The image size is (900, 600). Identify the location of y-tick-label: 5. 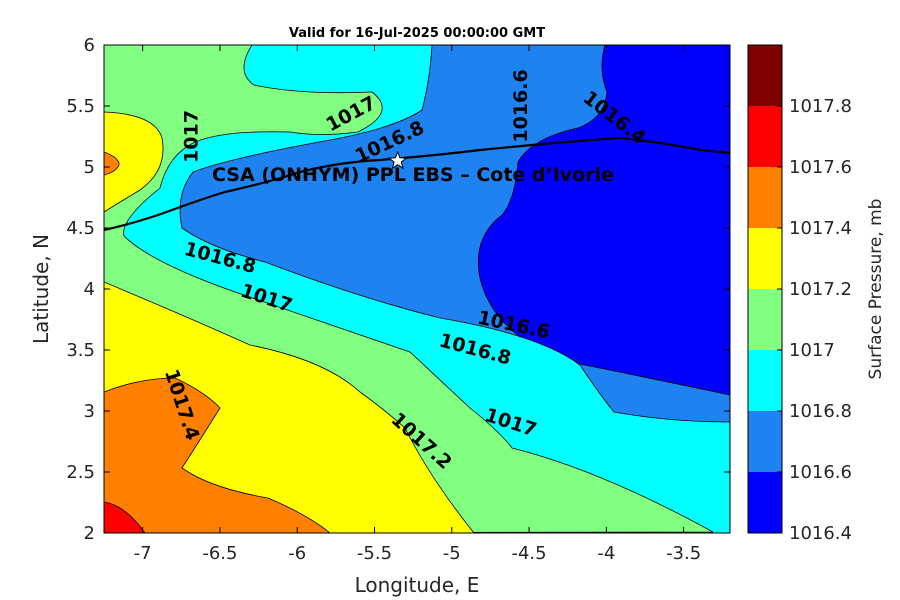
(89, 167).